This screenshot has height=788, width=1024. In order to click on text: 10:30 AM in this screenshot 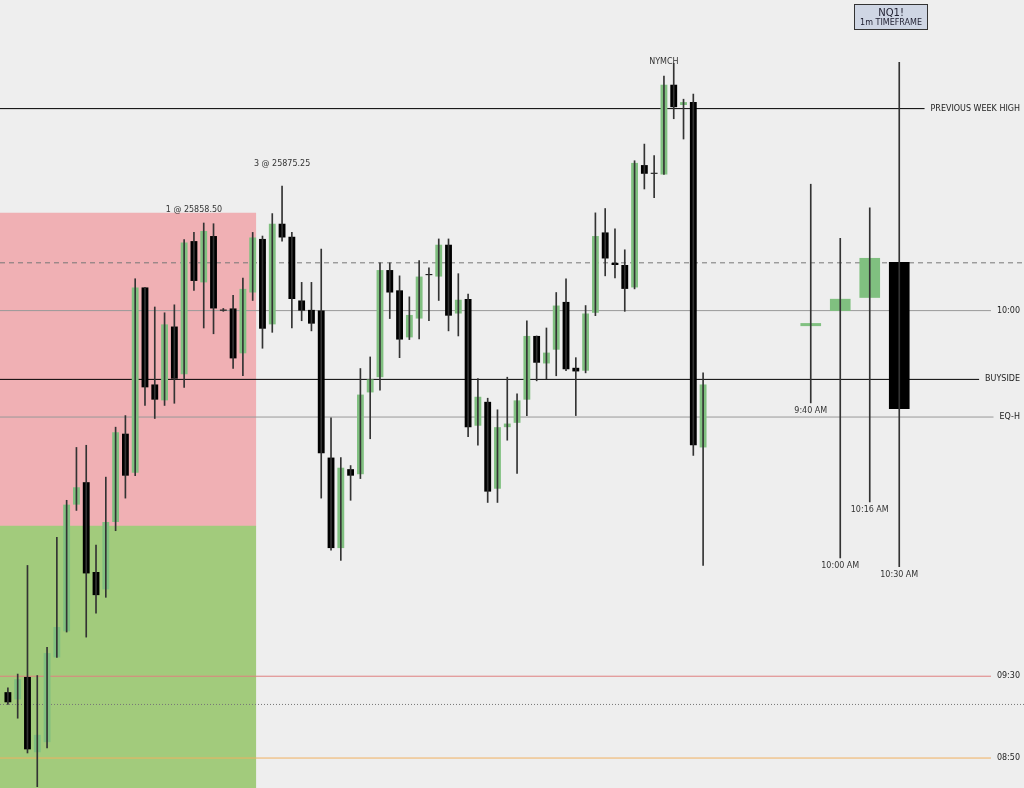, I will do `click(899, 575)`.